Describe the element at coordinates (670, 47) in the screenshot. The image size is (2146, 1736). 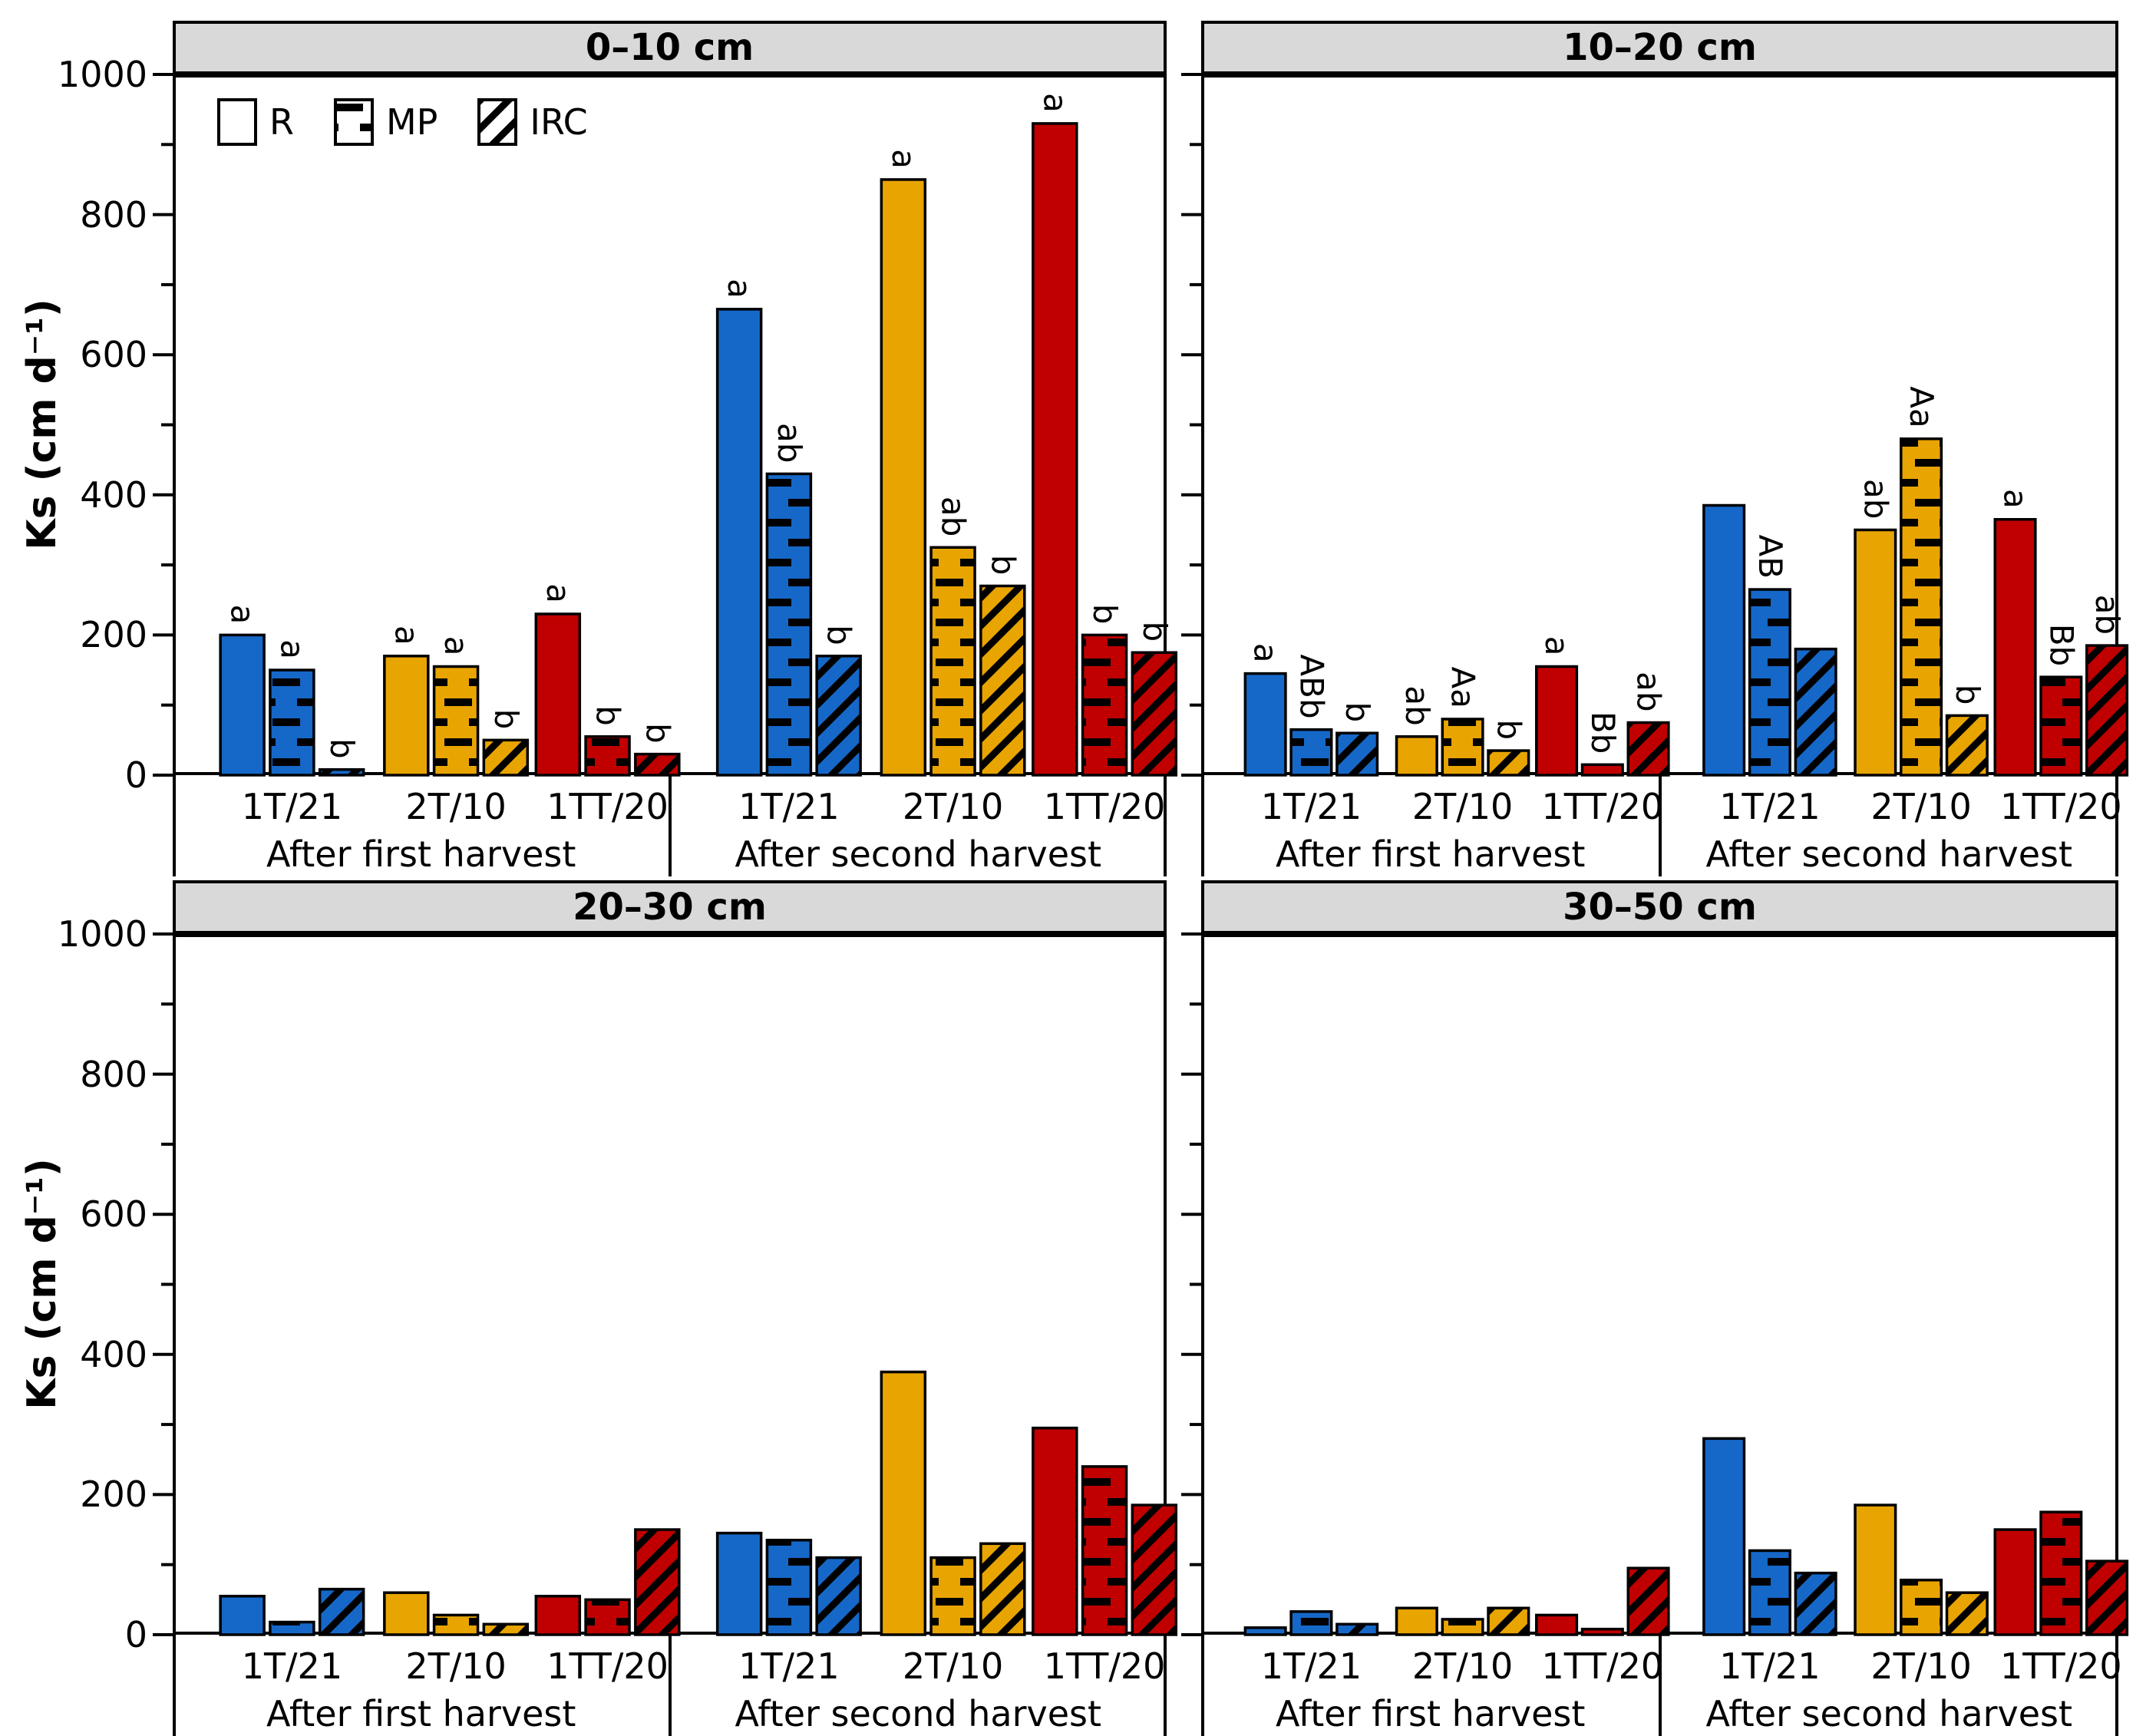
I see `panel-header: 0–10 cm` at that location.